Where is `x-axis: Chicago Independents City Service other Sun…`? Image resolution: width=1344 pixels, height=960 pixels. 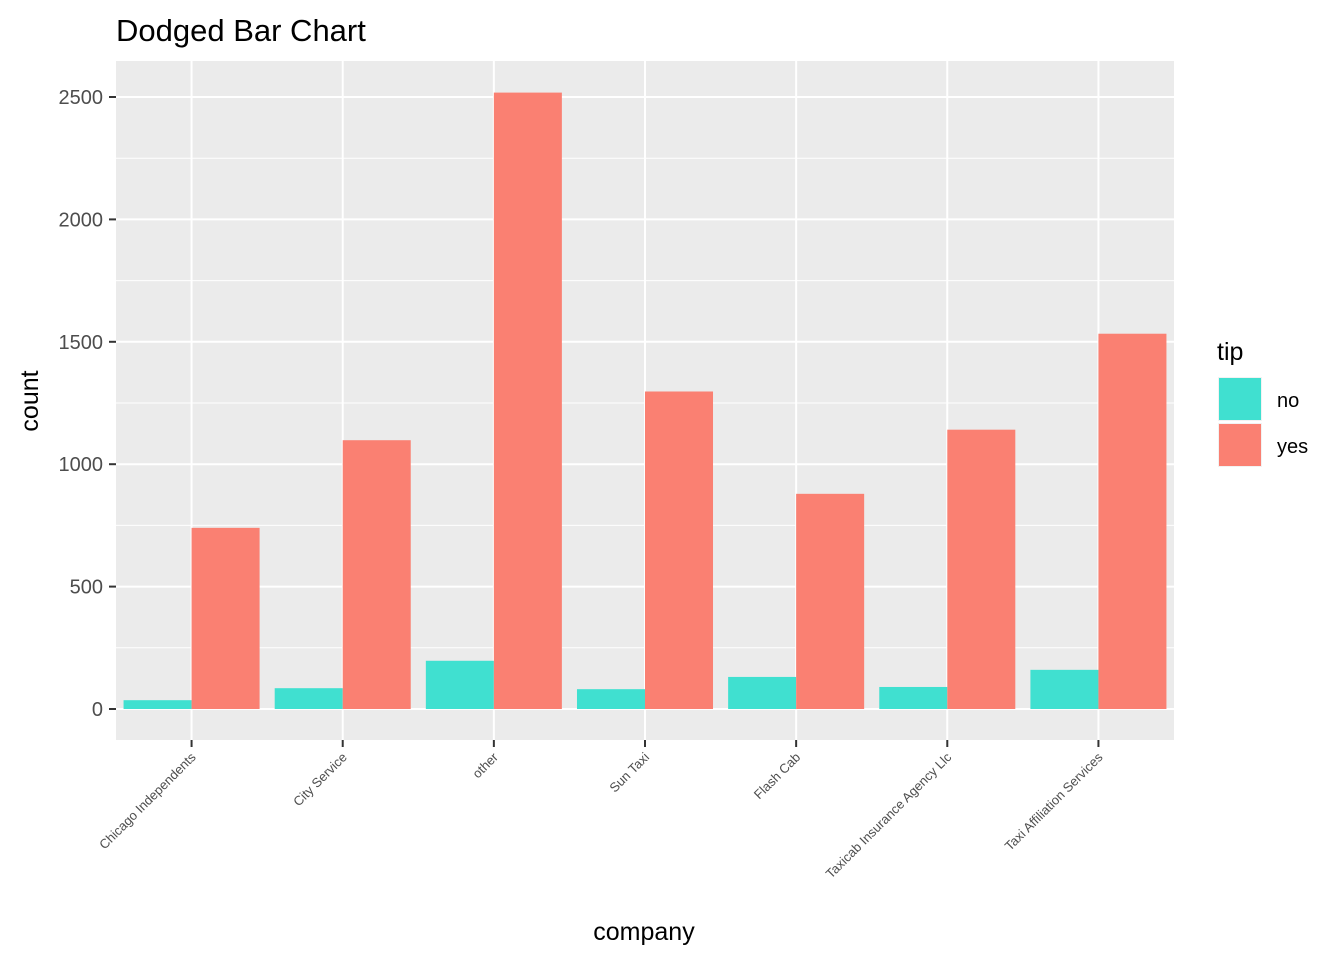
x-axis: Chicago Independents City Service other Sun… is located at coordinates (601, 810).